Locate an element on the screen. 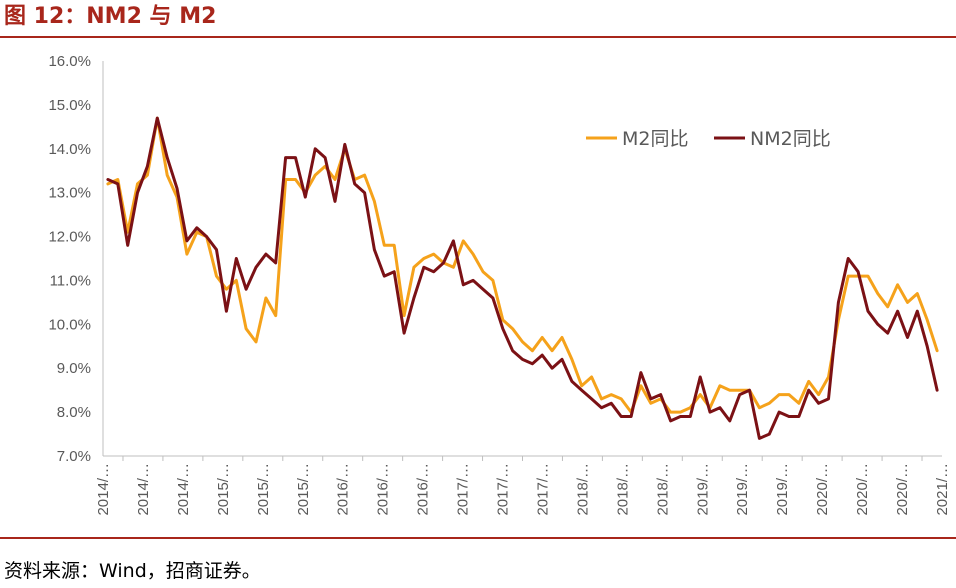 This screenshot has width=956, height=588. y-tick-label: 16.0% is located at coordinates (69, 61).